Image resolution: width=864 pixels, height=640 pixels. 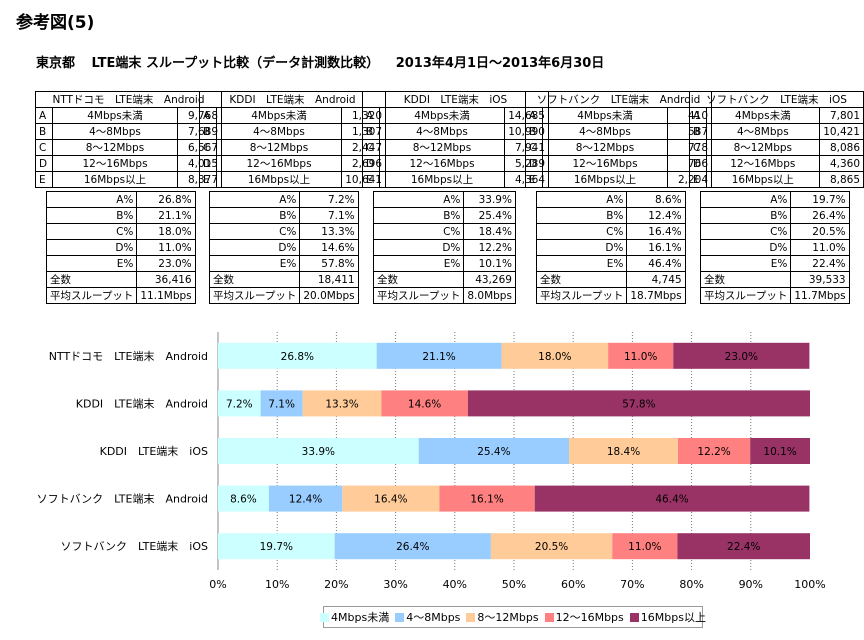 What do you see at coordinates (390, 500) in the screenshot?
I see `bar-data-label: 16.4%` at bounding box center [390, 500].